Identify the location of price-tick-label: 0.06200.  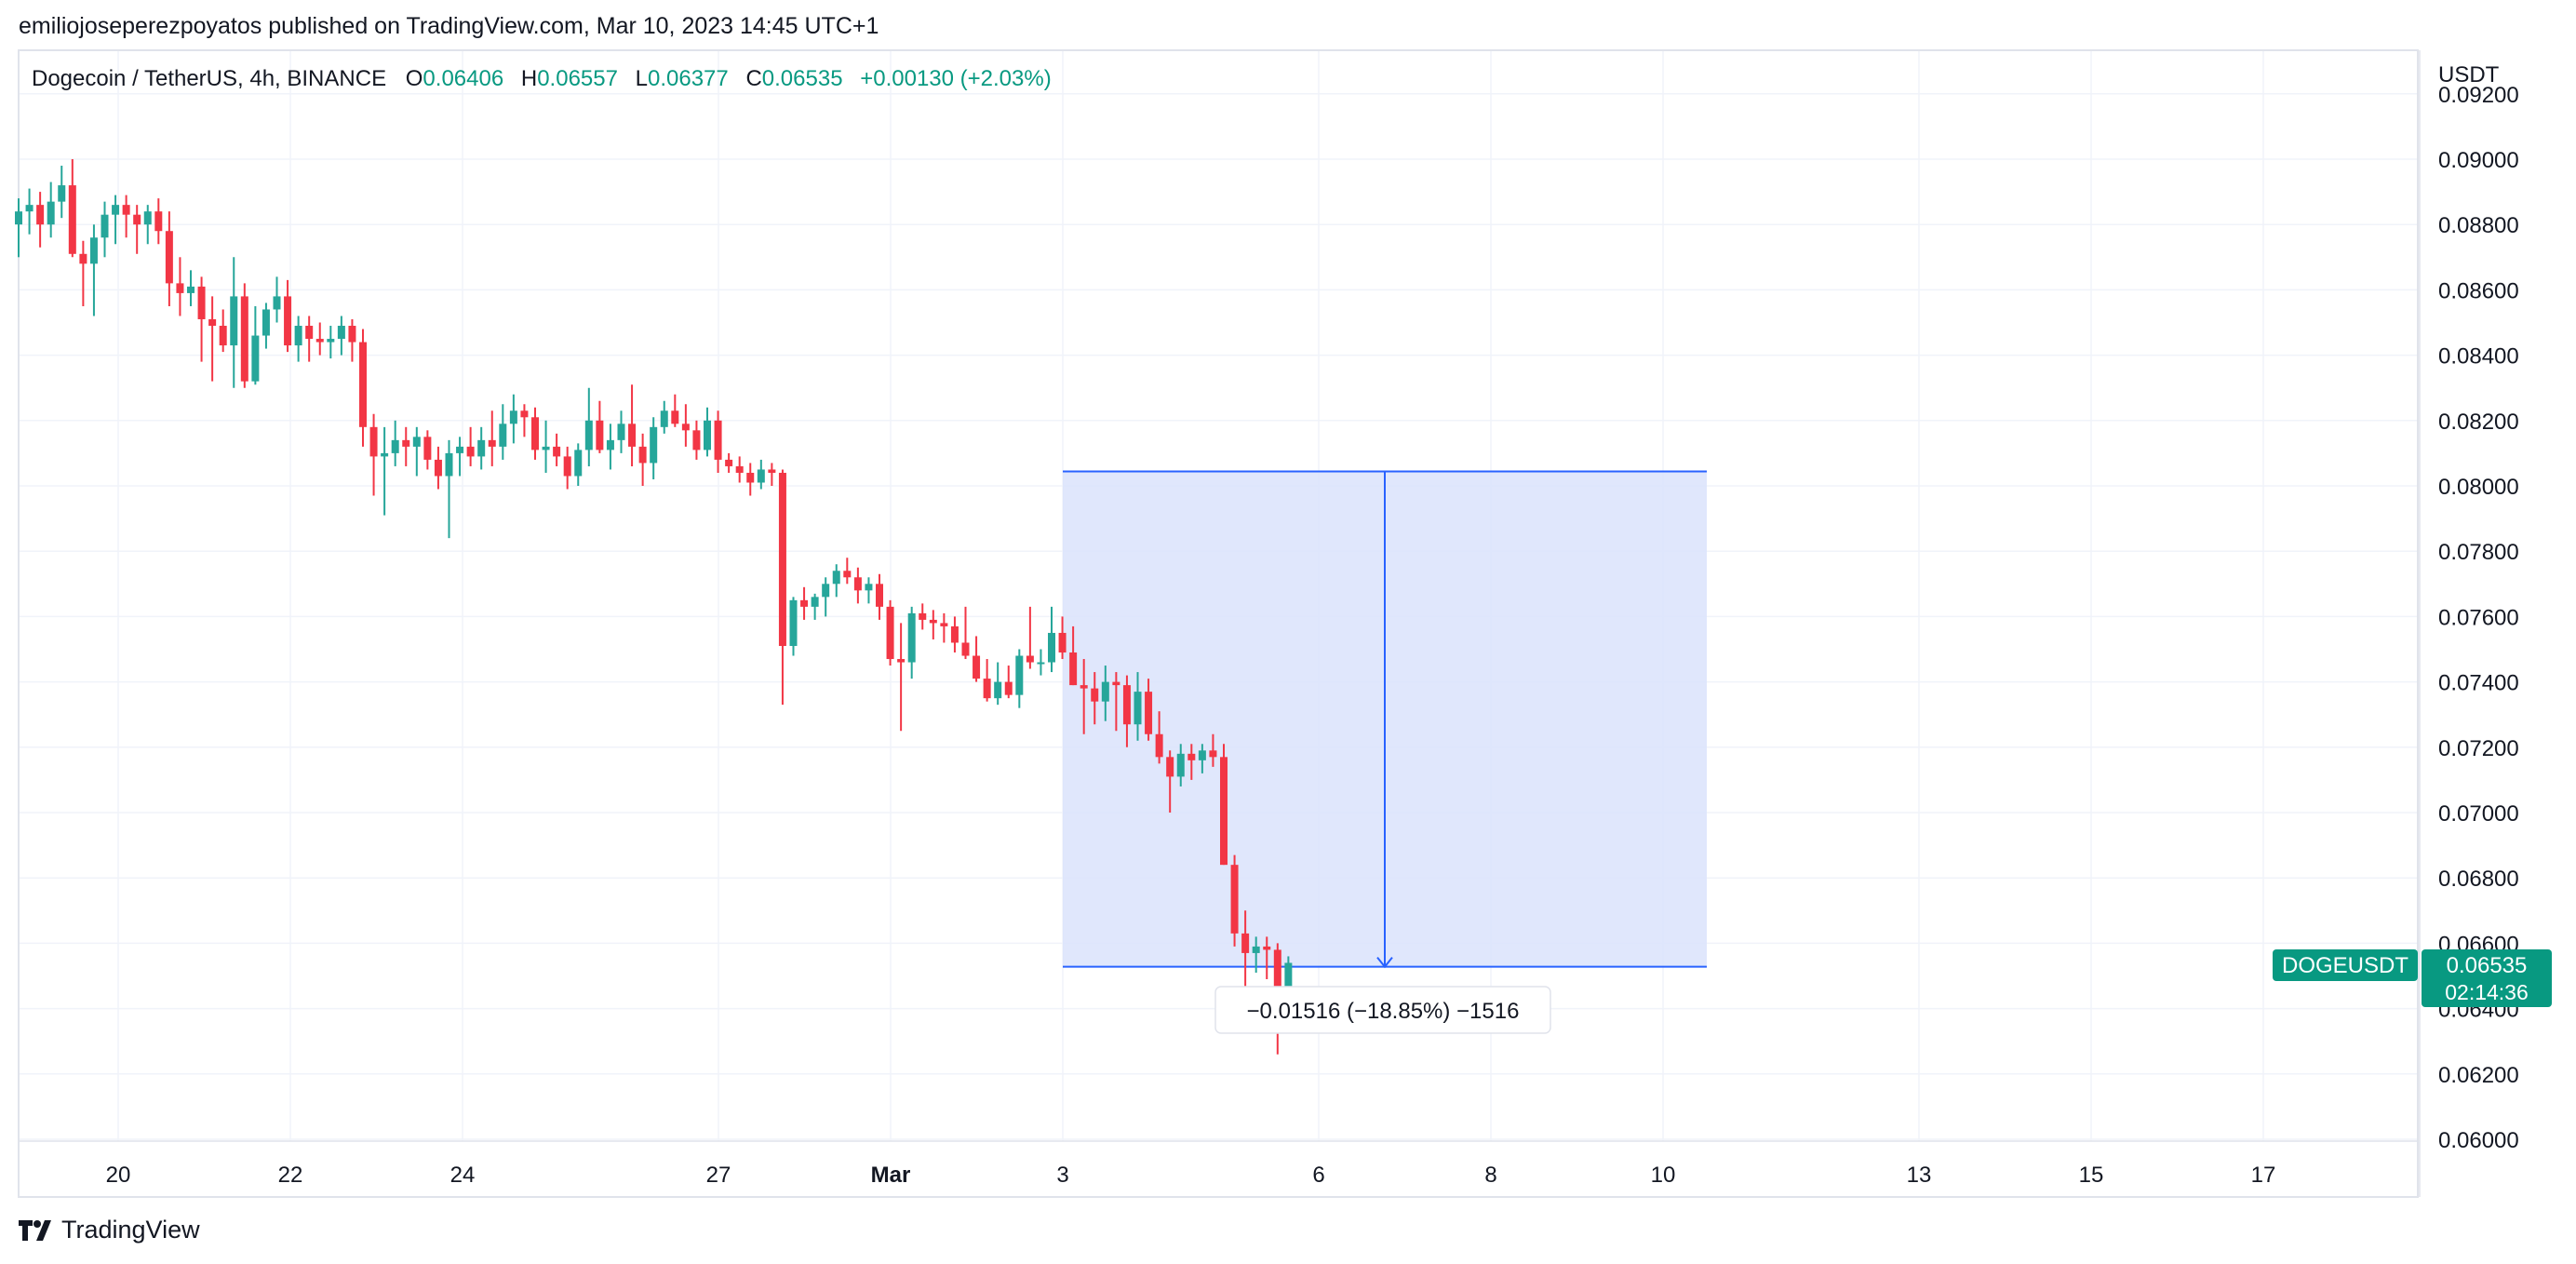
(2478, 1075).